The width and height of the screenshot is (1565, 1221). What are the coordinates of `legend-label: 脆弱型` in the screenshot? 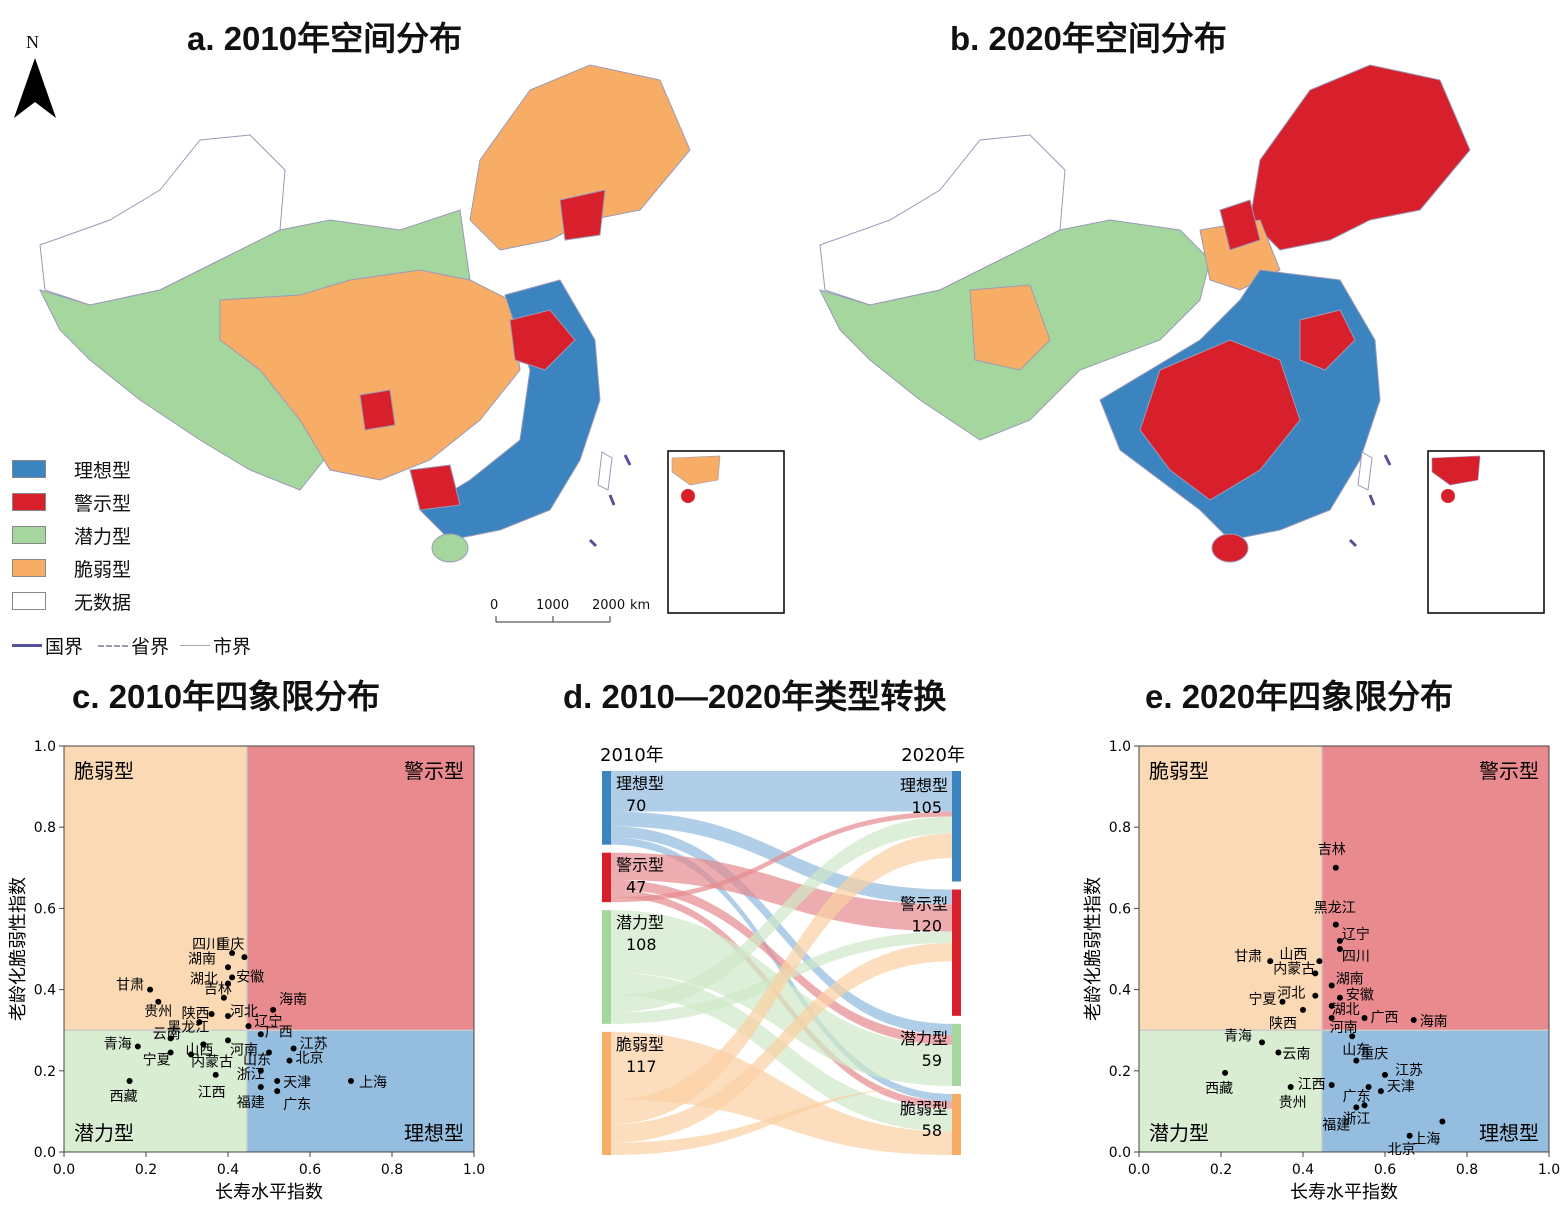 It's located at (103, 569).